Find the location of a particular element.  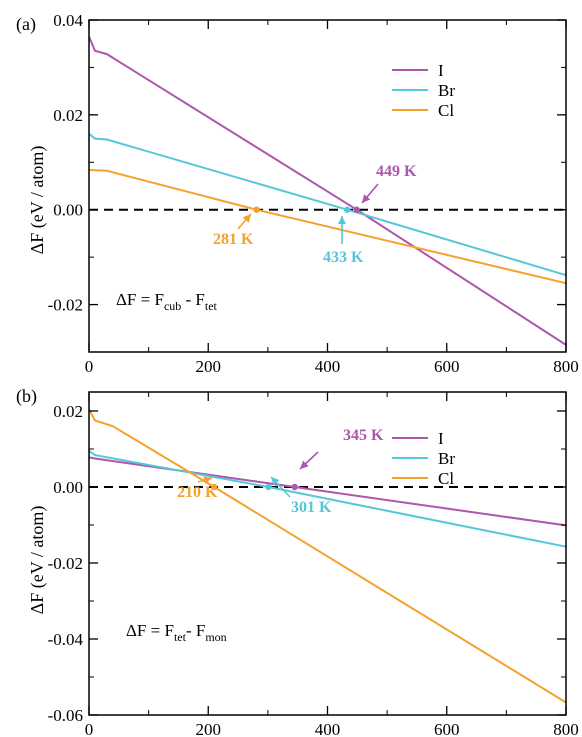

annotations-b: 345 K 301 K 210 K is located at coordinates (280, 471).